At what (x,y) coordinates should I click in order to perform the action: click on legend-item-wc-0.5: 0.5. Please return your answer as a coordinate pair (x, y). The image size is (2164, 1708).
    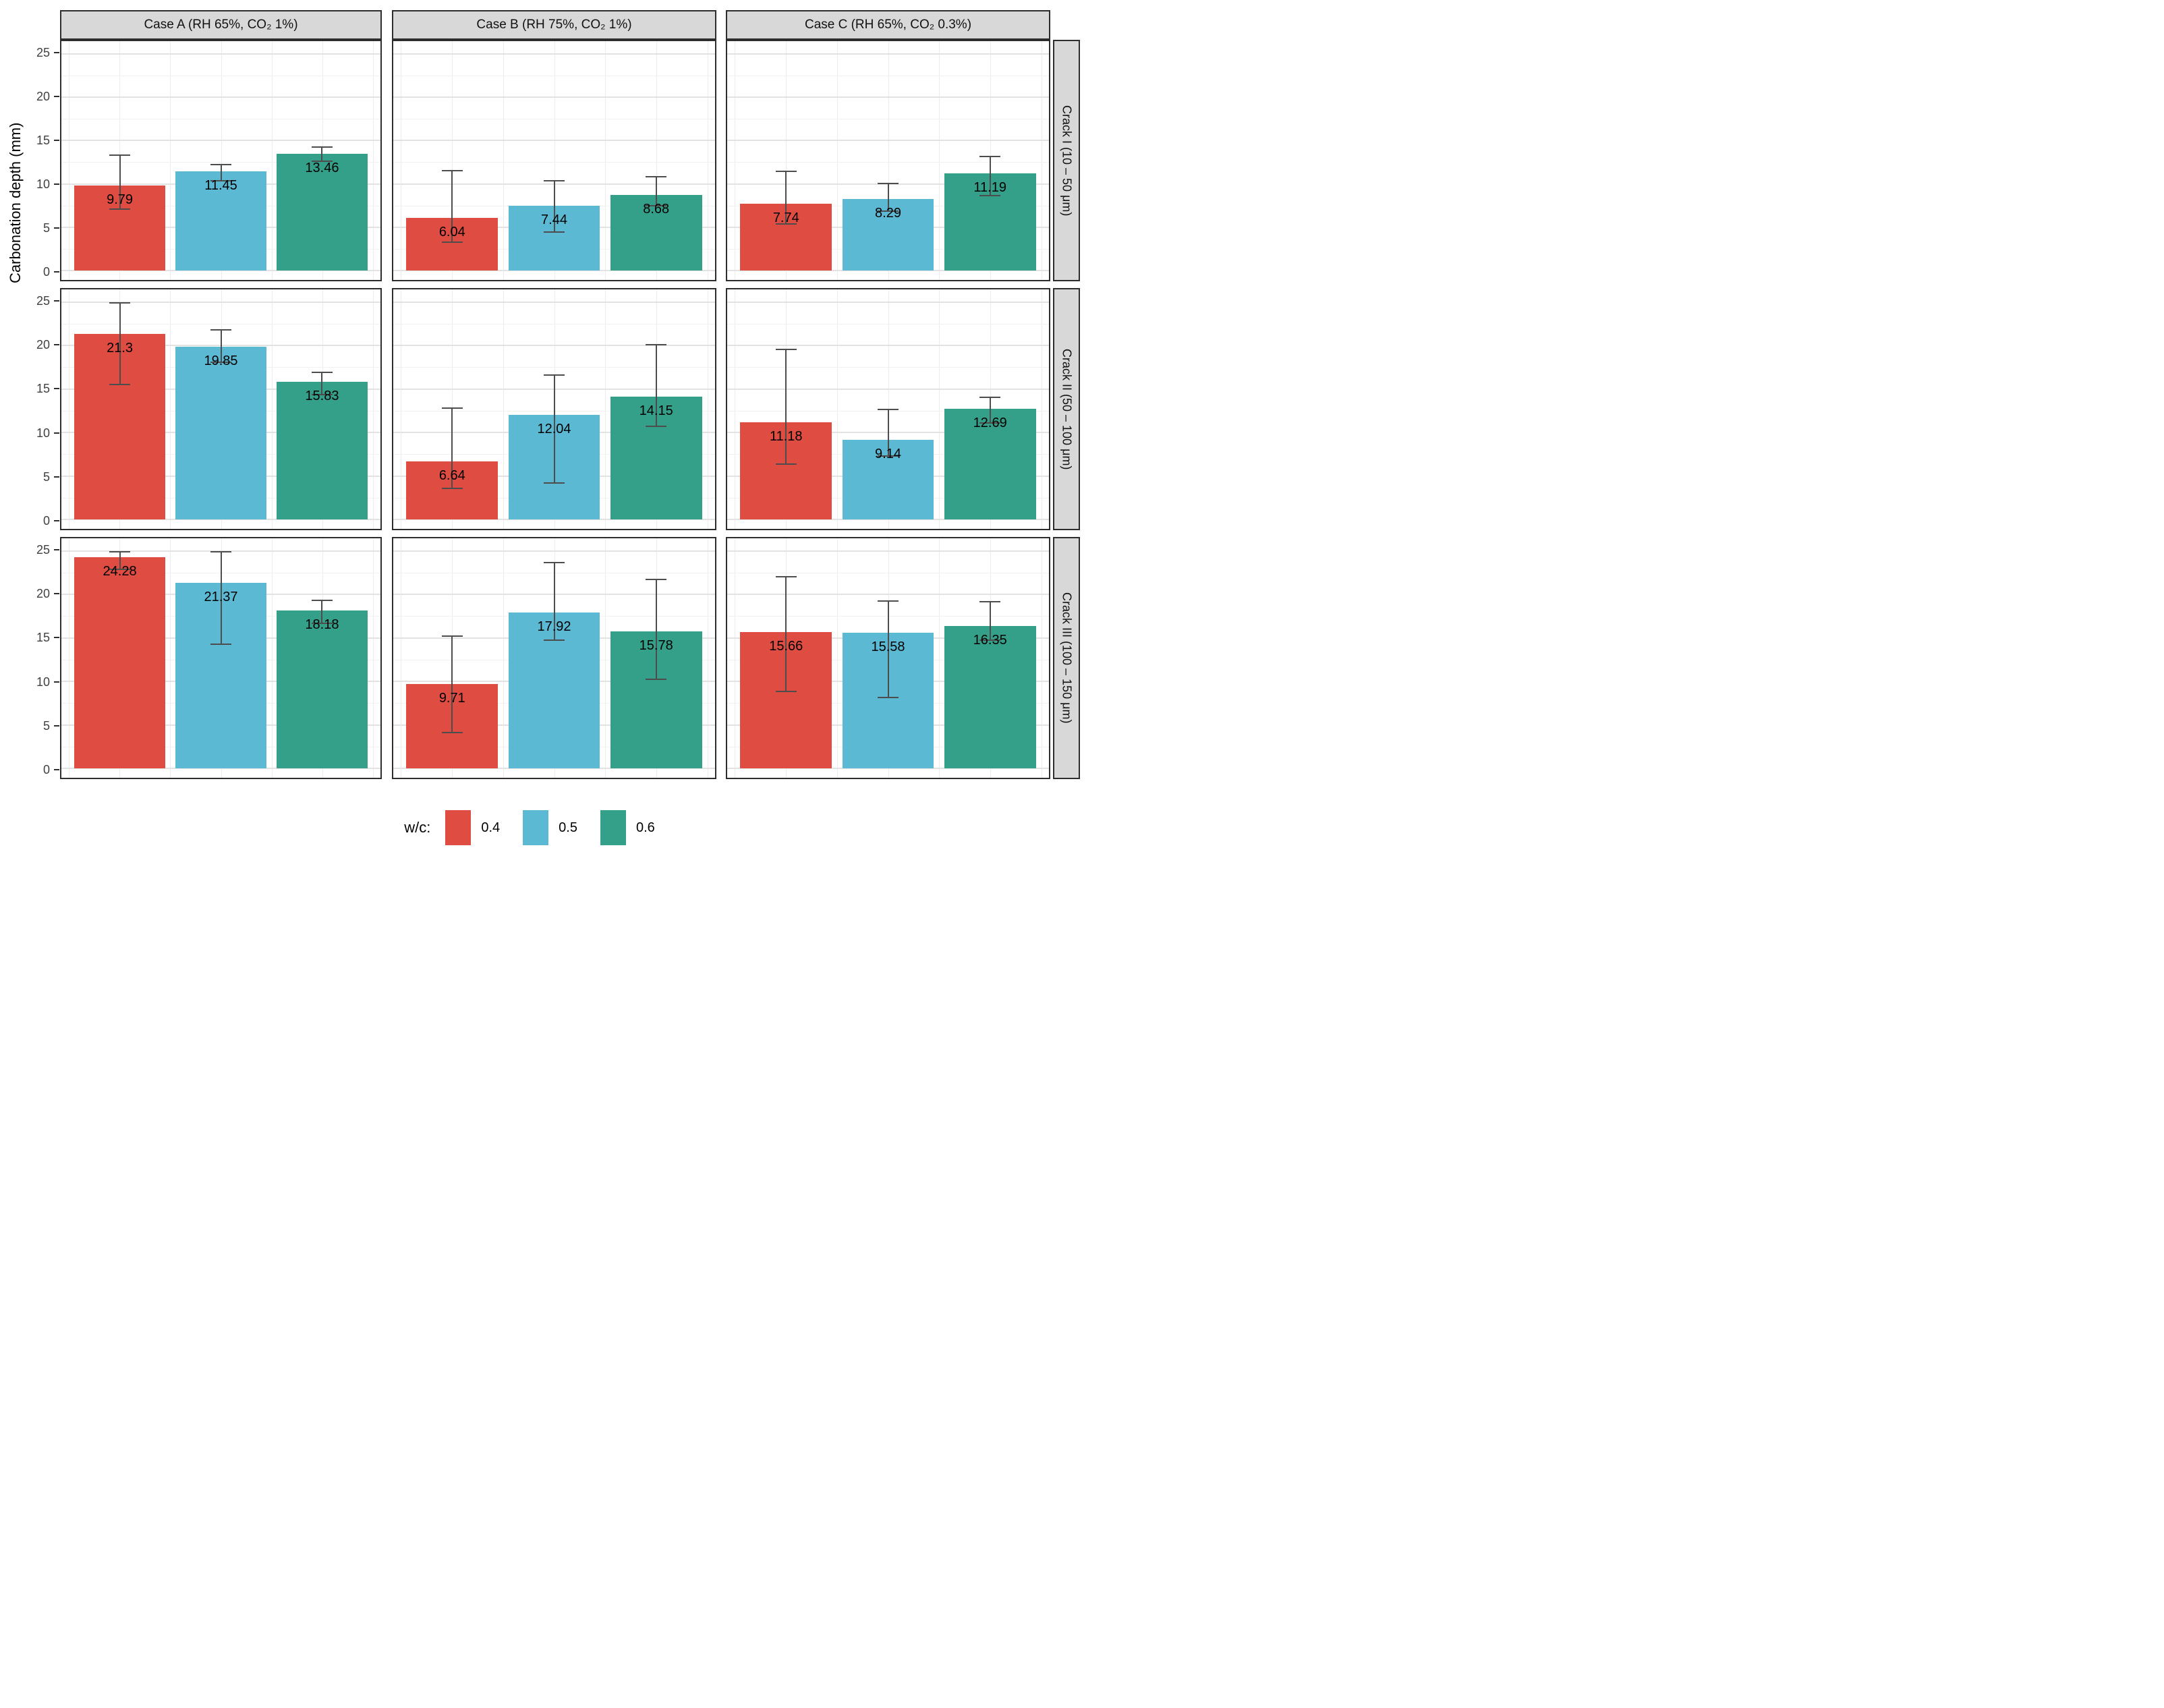
    Looking at the image, I should click on (550, 828).